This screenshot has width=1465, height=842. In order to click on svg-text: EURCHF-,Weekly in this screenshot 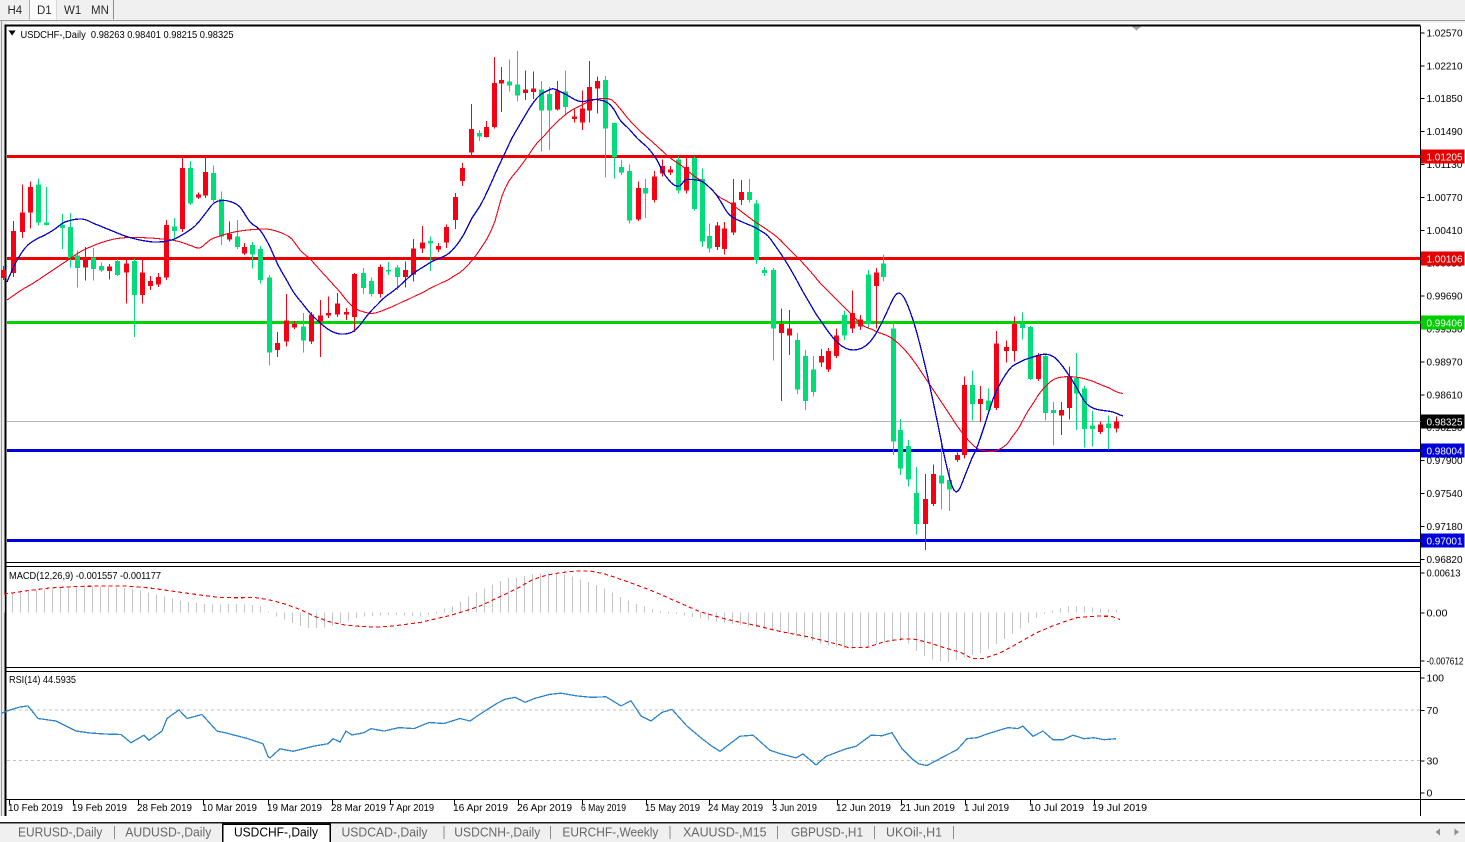, I will do `click(610, 832)`.